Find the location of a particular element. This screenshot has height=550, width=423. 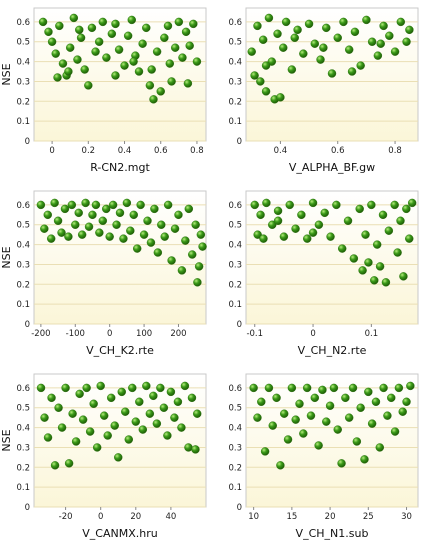

x-tick-label: 30 is located at coordinates (406, 517).